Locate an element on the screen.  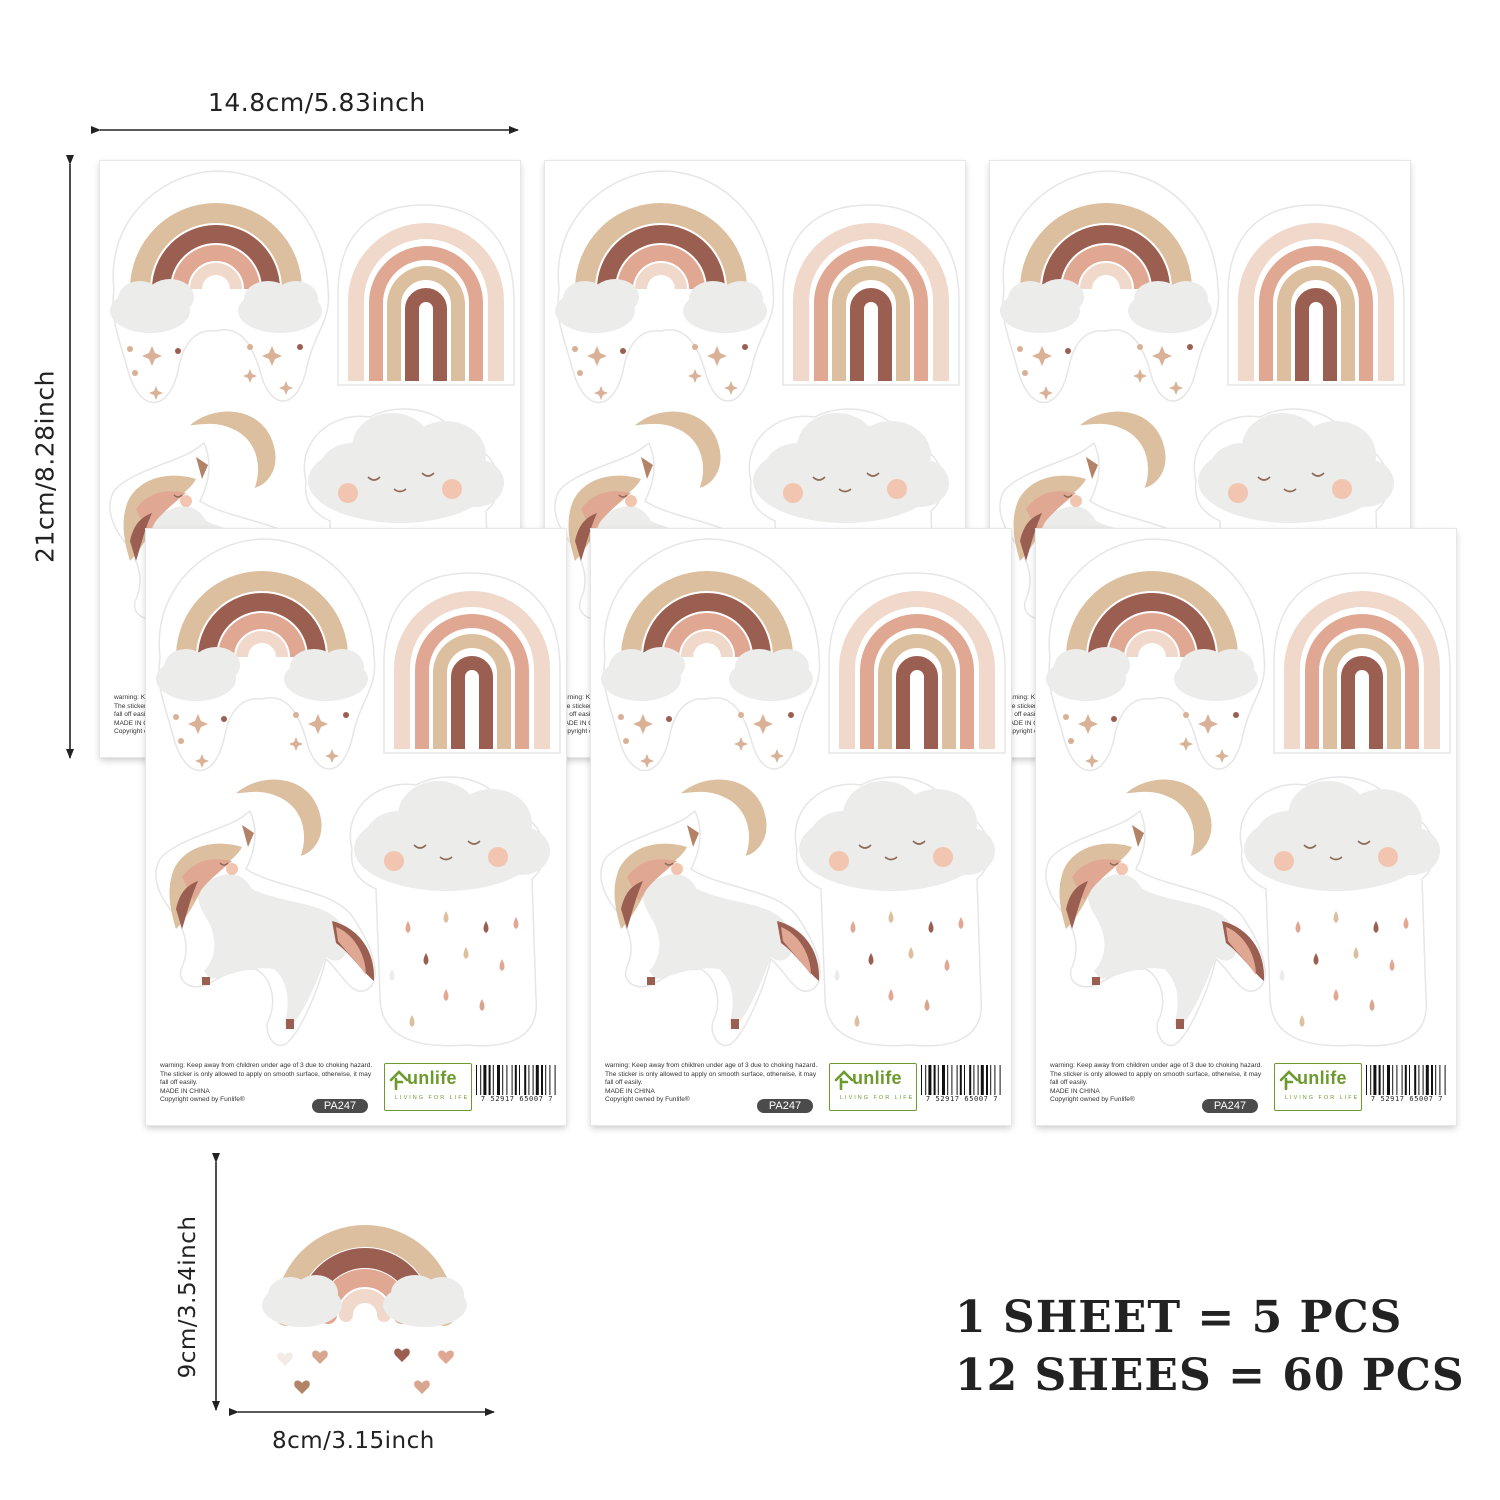
sheet-width-label: 14.8cm/5.83inch is located at coordinates (317, 102).